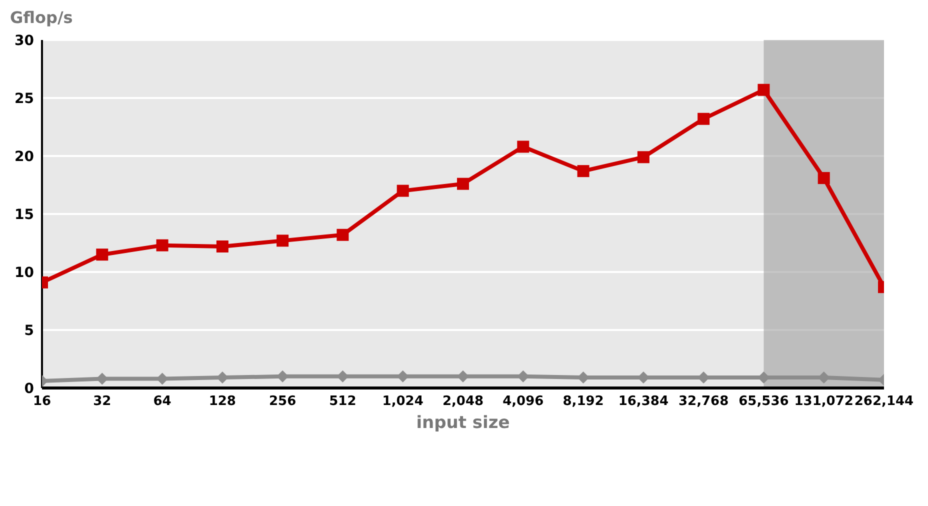 The height and width of the screenshot is (506, 928). Describe the element at coordinates (24, 272) in the screenshot. I see `y-tick-label: 10` at that location.